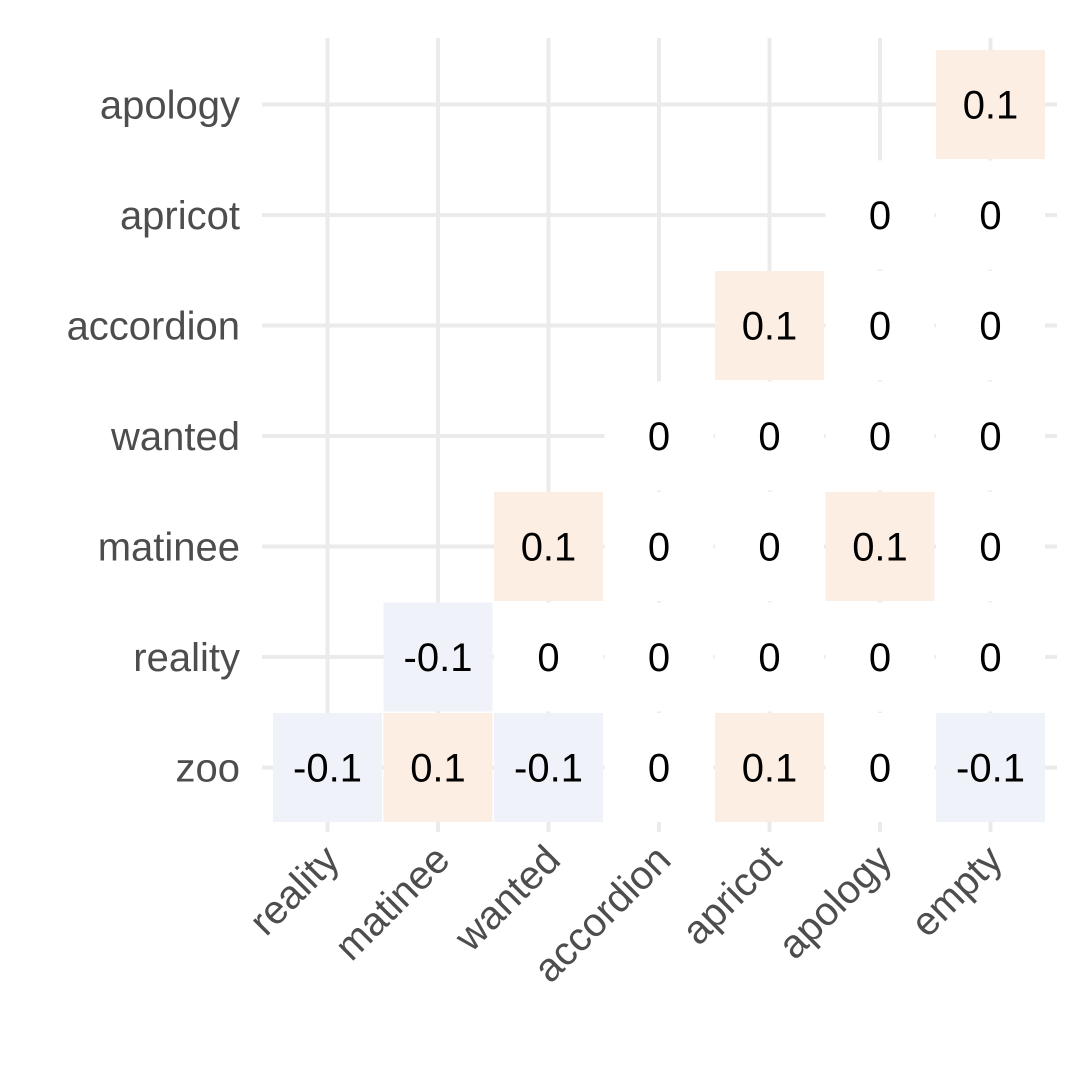  What do you see at coordinates (957, 891) in the screenshot?
I see `x-tick-label: empty` at bounding box center [957, 891].